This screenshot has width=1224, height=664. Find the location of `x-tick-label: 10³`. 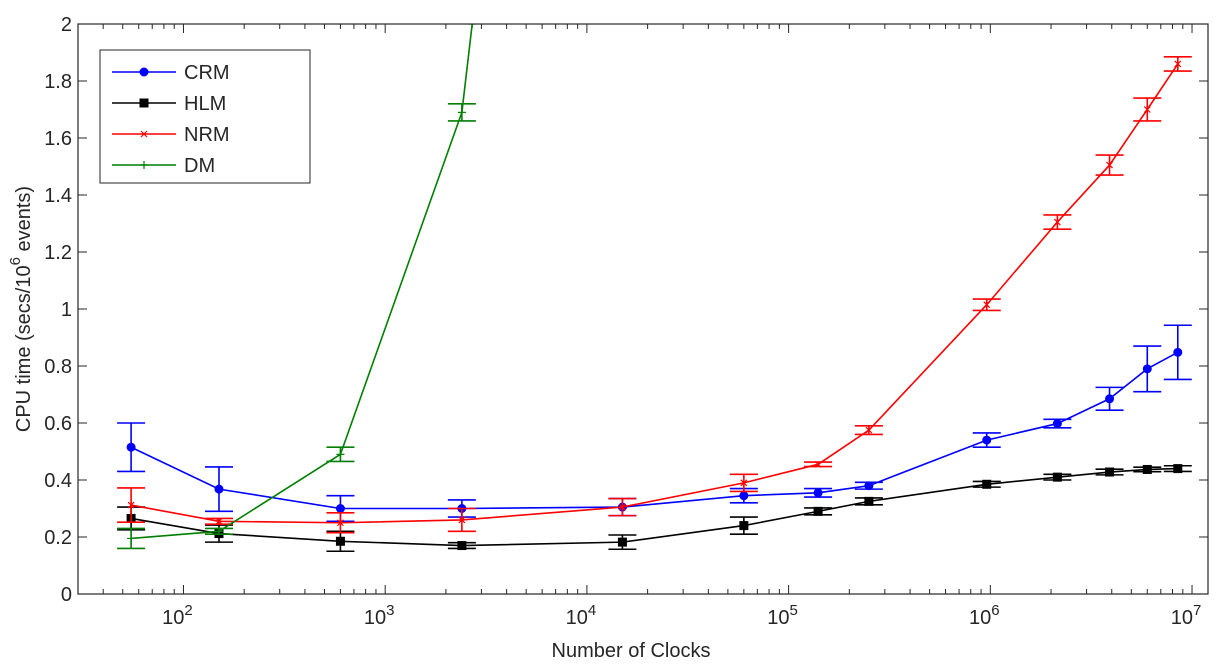

x-tick-label: 10³ is located at coordinates (379, 615).